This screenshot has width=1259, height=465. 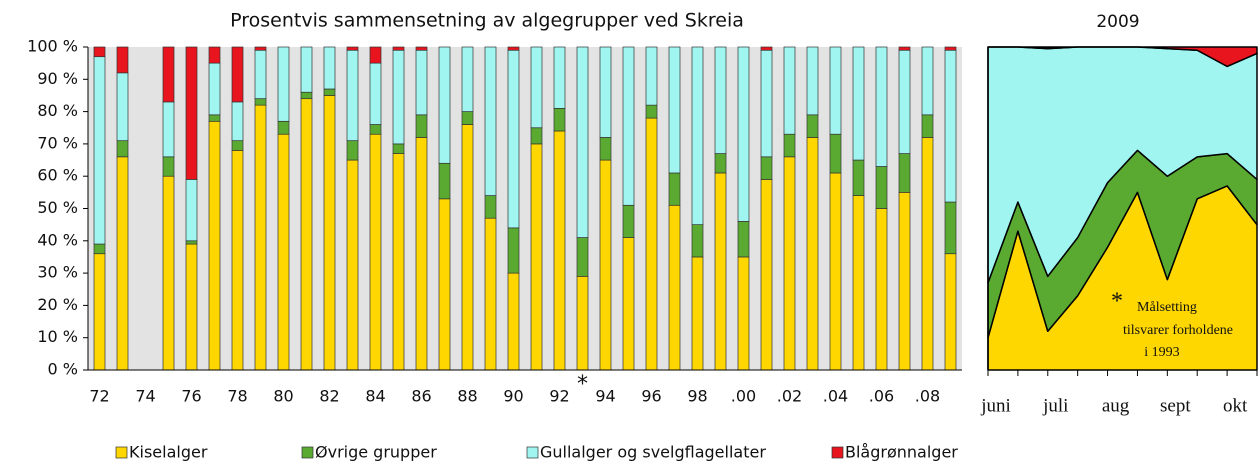 What do you see at coordinates (651, 396) in the screenshot?
I see `x-tick-label: 96` at bounding box center [651, 396].